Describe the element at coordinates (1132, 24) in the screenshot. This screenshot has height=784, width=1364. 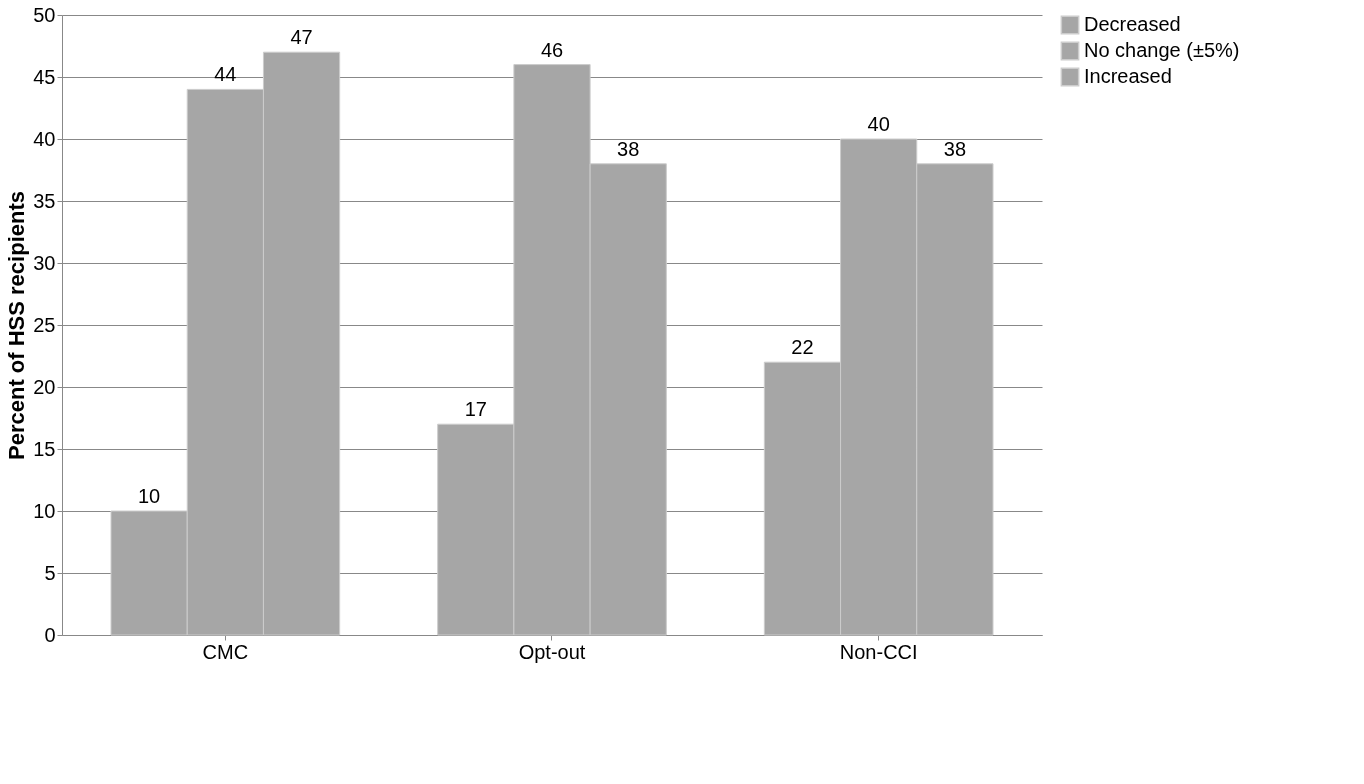
I see `legend-label: Decreased` at that location.